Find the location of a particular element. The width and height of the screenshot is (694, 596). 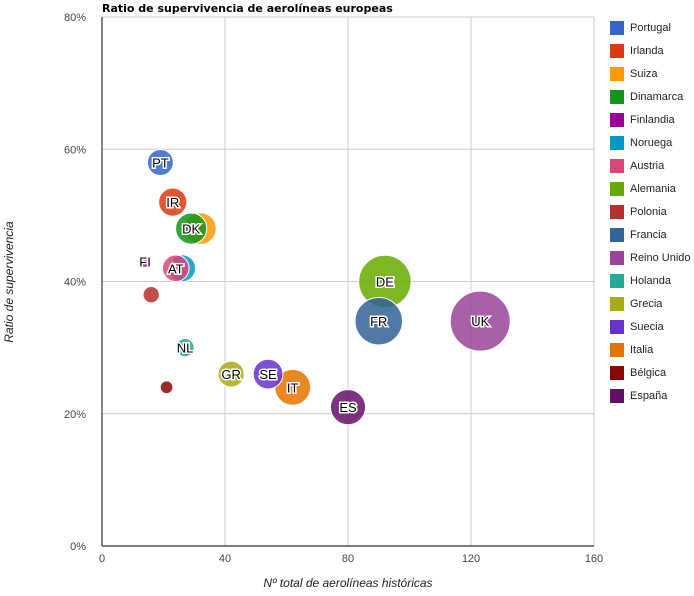

legend-label: Dinamarca is located at coordinates (657, 96).